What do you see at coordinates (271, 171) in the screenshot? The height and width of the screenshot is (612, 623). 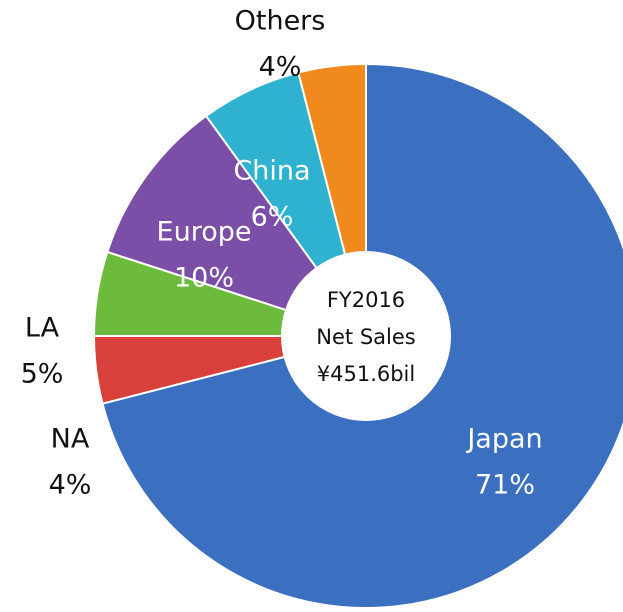 I see `slice-label: China` at bounding box center [271, 171].